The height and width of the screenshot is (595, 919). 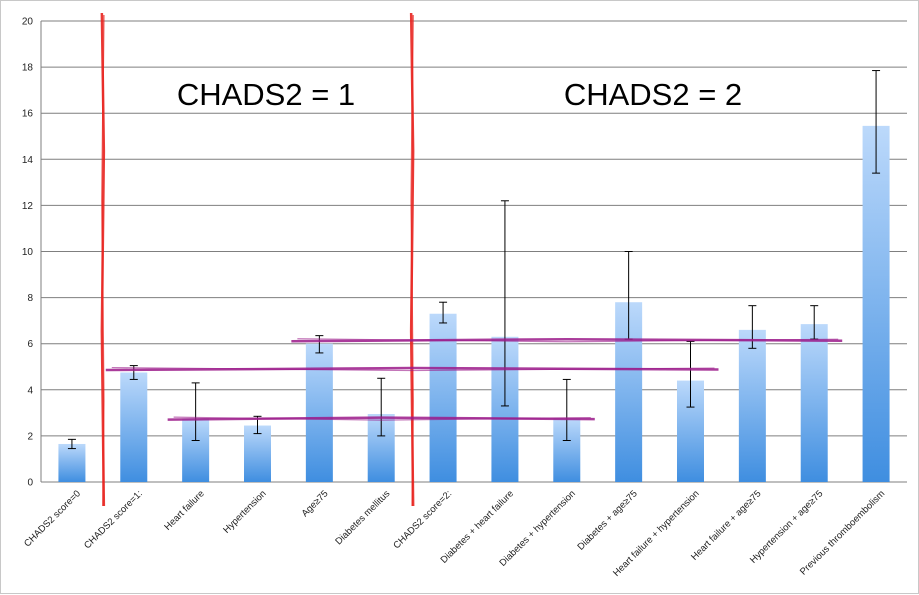 I want to click on x-category-label: Diabetes + age≥75, so click(x=607, y=520).